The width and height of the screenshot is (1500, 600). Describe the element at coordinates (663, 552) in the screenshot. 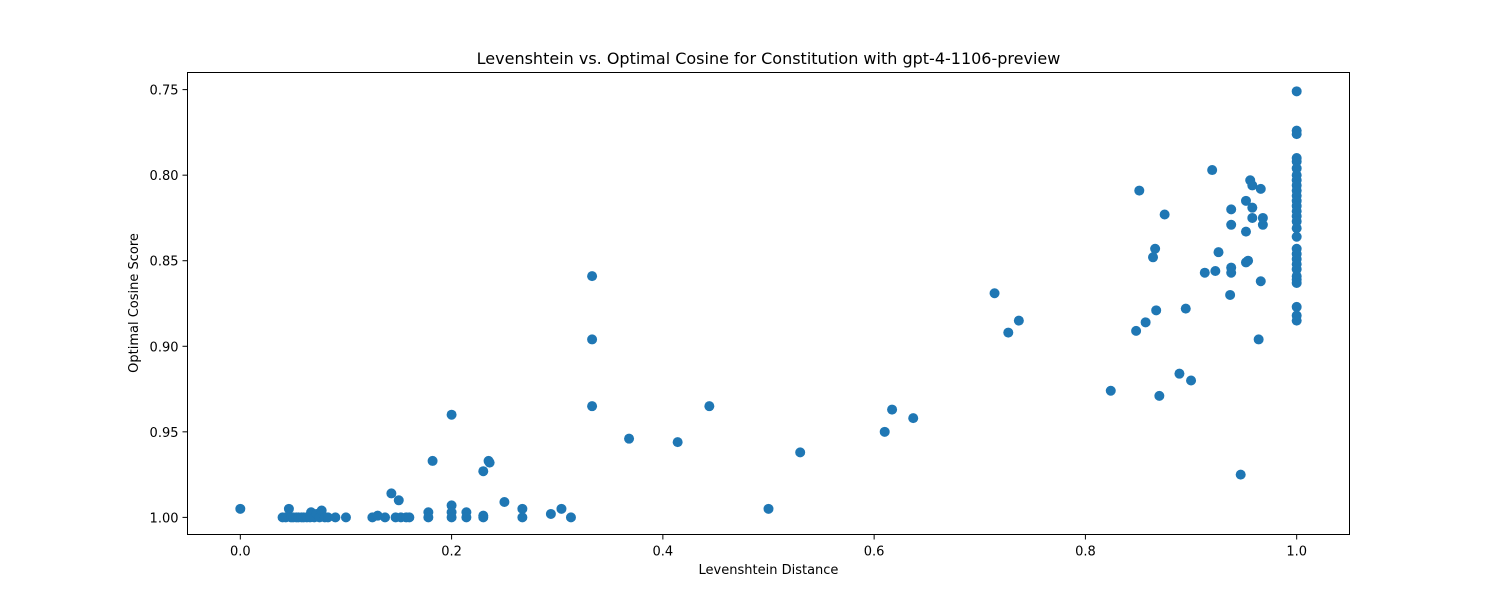

I see `x-tick-label: 0.4` at that location.